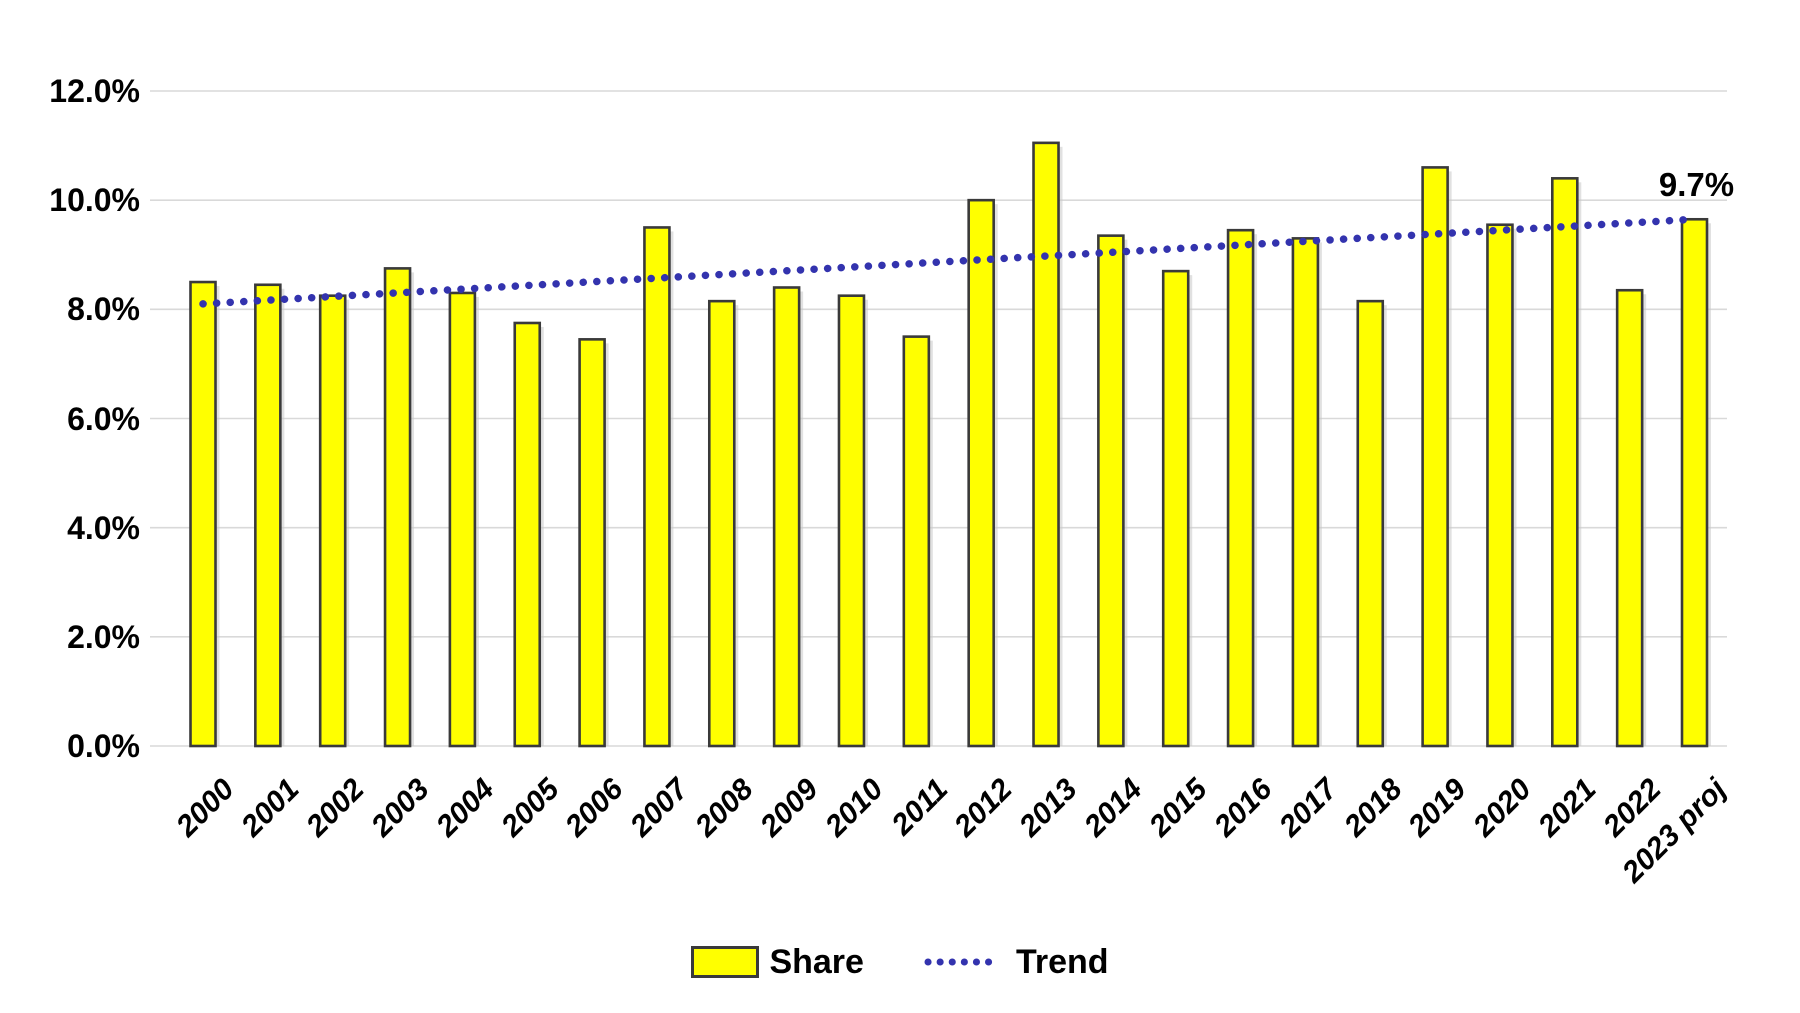 The width and height of the screenshot is (1800, 1013). Describe the element at coordinates (203, 514) in the screenshot. I see `bar-2000` at that location.